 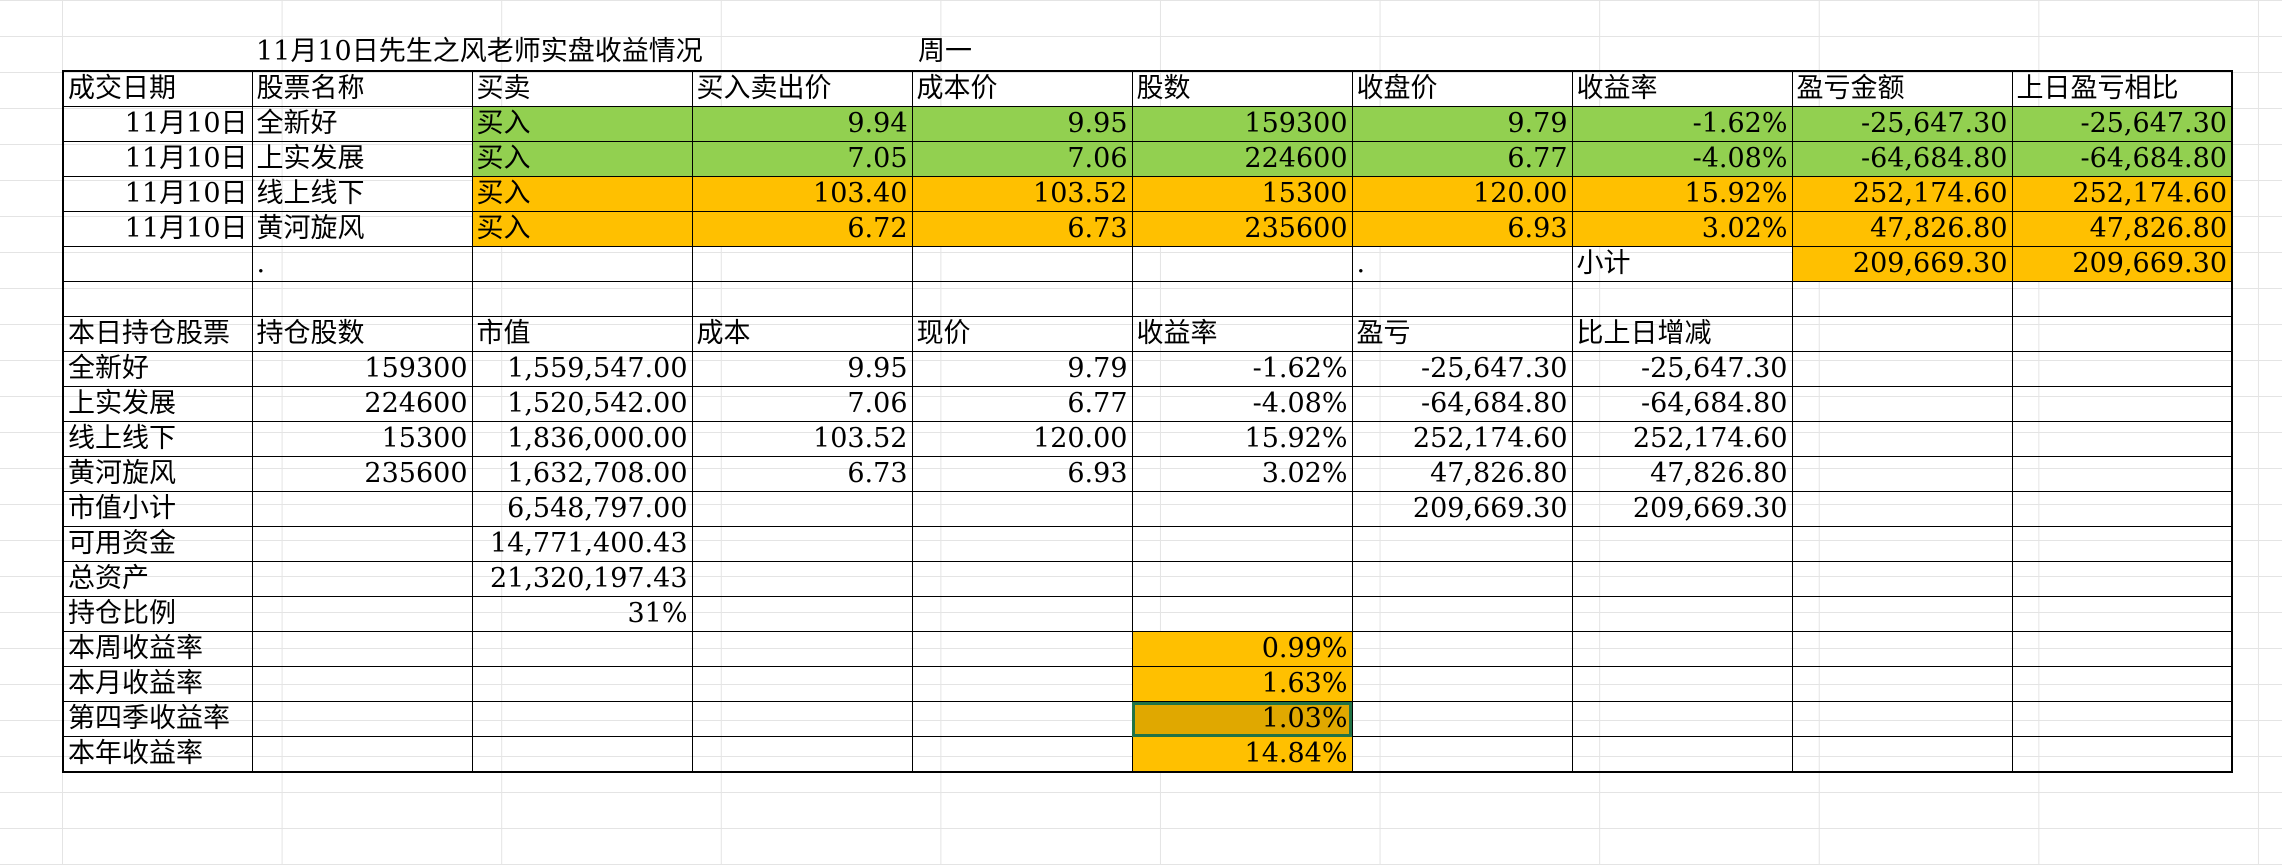 I want to click on cell: 235600, so click(x=362, y=474).